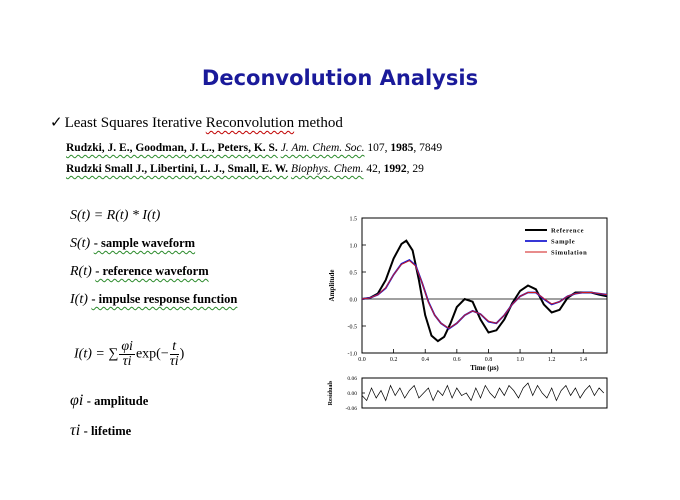 The image size is (680, 500). Describe the element at coordinates (569, 253) in the screenshot. I see `legend-label: Simulation` at that location.